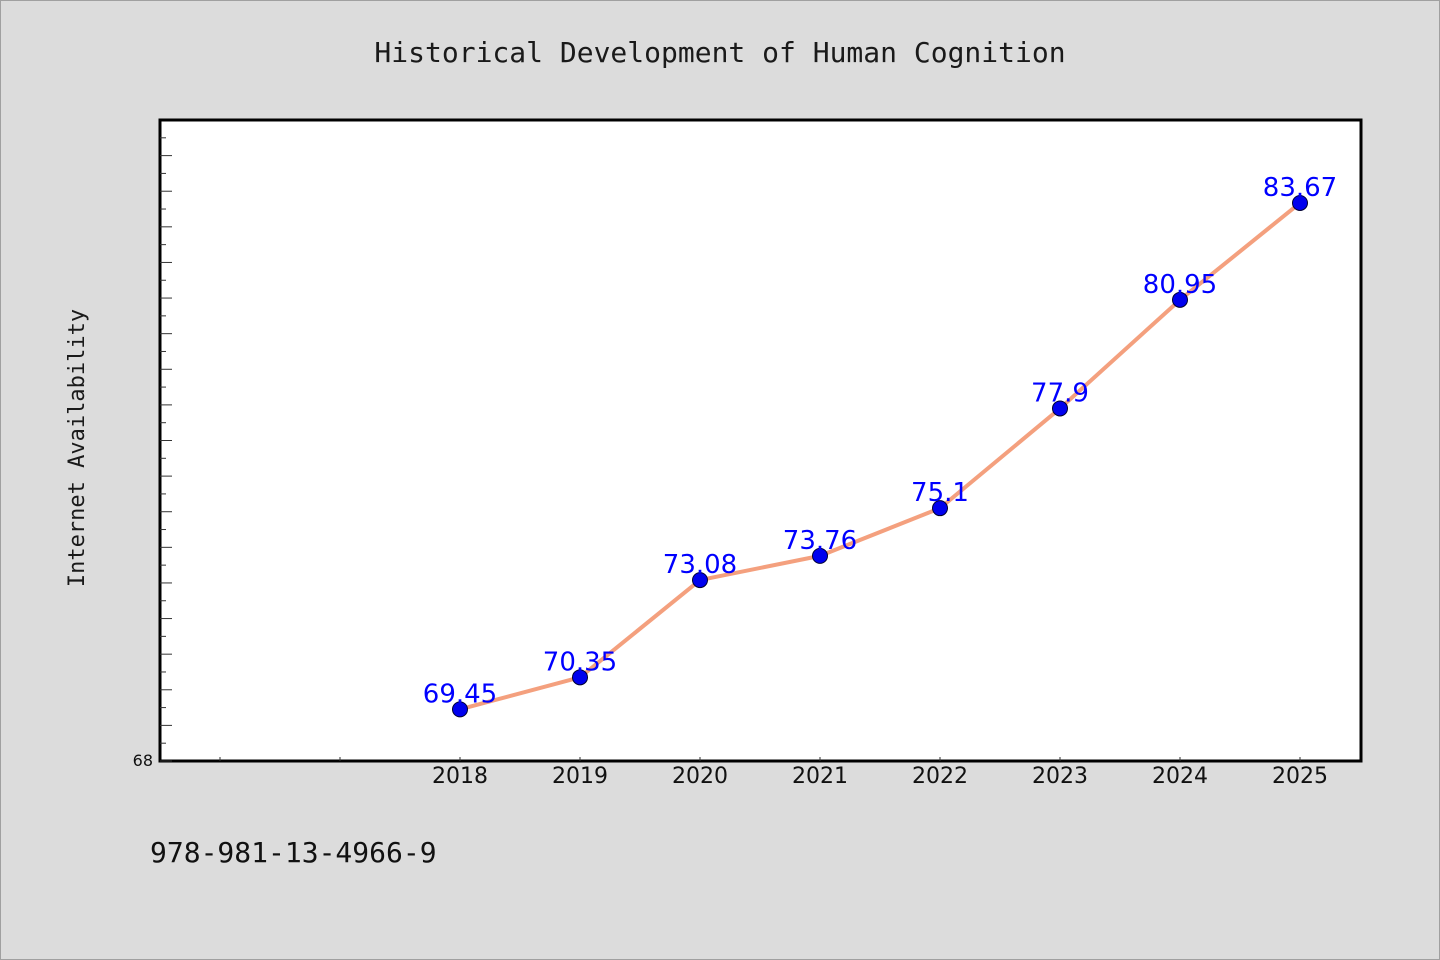 Image resolution: width=1440 pixels, height=960 pixels. I want to click on data-label: 73.76, so click(820, 541).